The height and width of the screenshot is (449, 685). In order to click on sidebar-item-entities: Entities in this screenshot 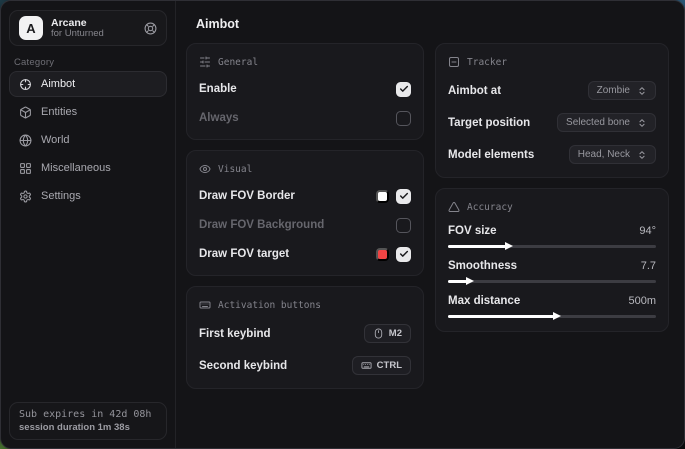, I will do `click(88, 112)`.